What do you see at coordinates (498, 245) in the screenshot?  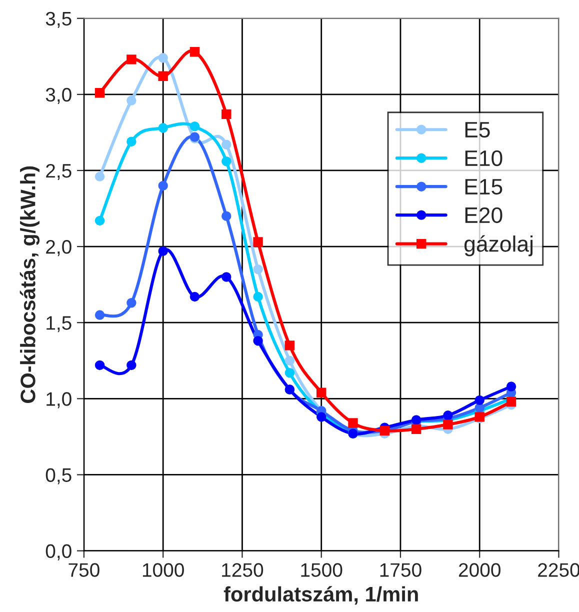 I see `legend-label: gázolaj` at bounding box center [498, 245].